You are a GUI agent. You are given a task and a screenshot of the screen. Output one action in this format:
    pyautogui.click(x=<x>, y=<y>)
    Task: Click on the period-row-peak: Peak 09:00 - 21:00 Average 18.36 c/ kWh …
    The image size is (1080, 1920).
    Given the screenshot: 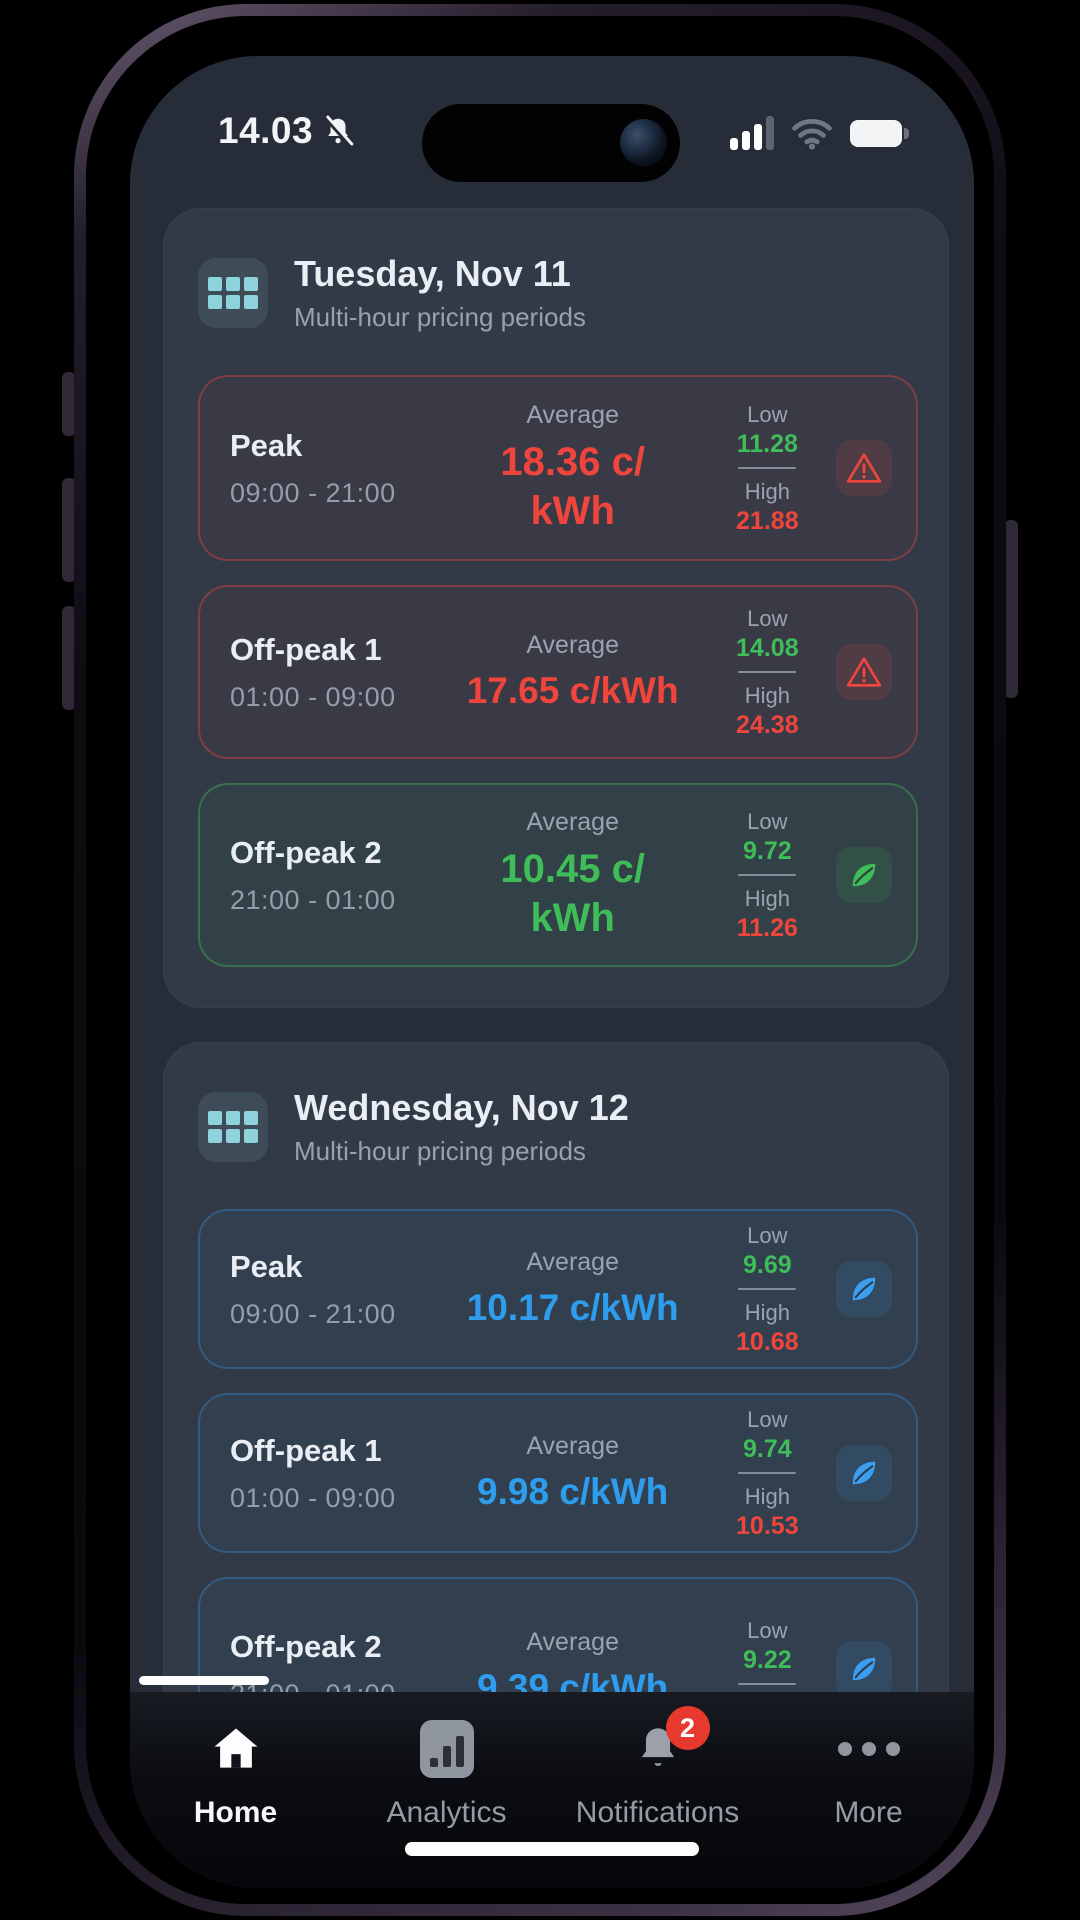 What is the action you would take?
    pyautogui.click(x=558, y=468)
    